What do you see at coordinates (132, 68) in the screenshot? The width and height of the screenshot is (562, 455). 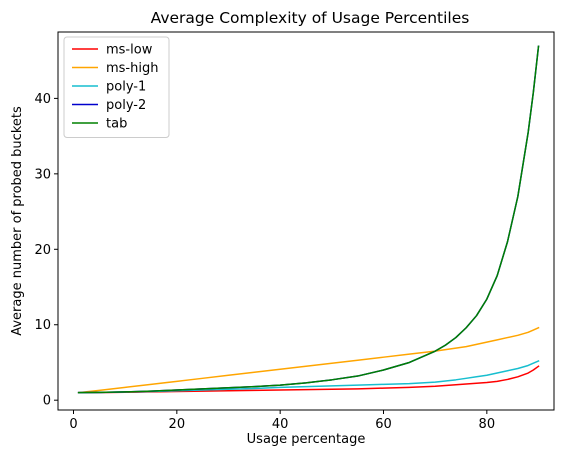 I see `legend-label-ms-high: ms-high` at bounding box center [132, 68].